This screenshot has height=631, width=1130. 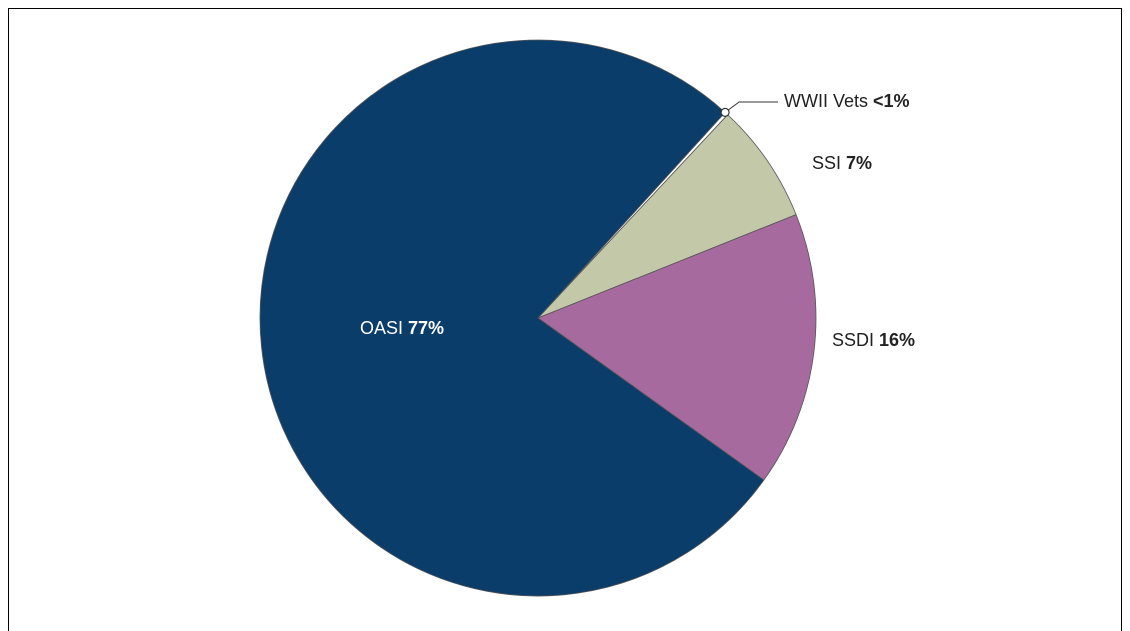 What do you see at coordinates (826, 101) in the screenshot?
I see `slice-name: WWII Vets` at bounding box center [826, 101].